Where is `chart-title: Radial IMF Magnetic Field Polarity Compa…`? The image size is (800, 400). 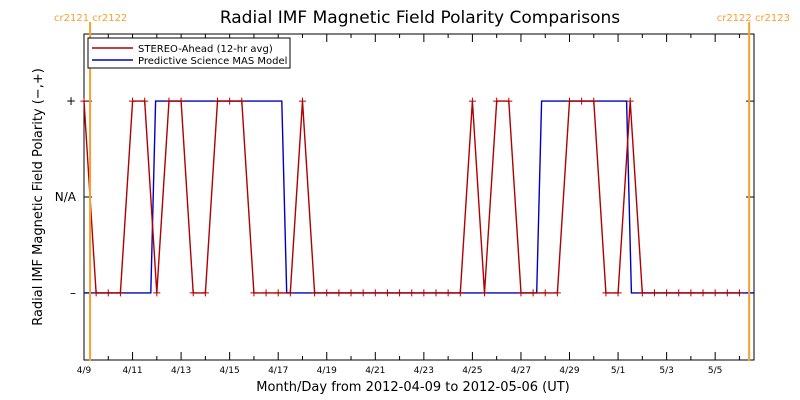 chart-title: Radial IMF Magnetic Field Polarity Compa… is located at coordinates (420, 18).